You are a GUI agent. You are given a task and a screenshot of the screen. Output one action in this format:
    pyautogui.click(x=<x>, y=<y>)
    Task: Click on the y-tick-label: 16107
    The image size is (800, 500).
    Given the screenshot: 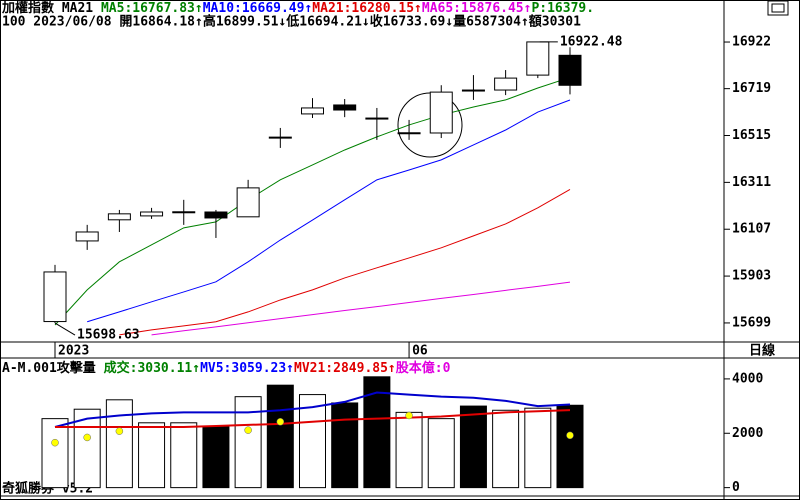 What is the action you would take?
    pyautogui.click(x=751, y=229)
    